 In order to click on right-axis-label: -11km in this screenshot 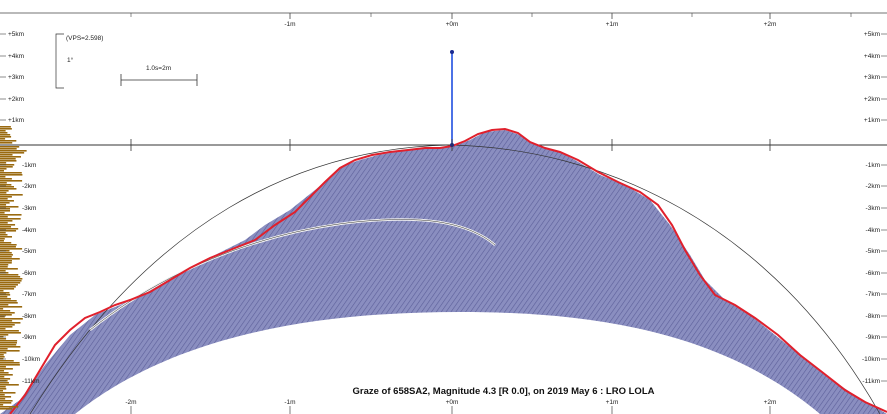, I will do `click(871, 381)`.